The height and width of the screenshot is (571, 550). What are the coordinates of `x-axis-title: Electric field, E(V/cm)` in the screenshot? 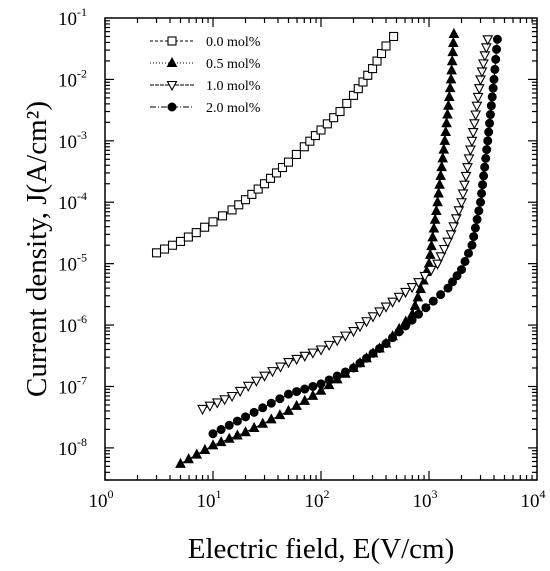 It's located at (321, 549).